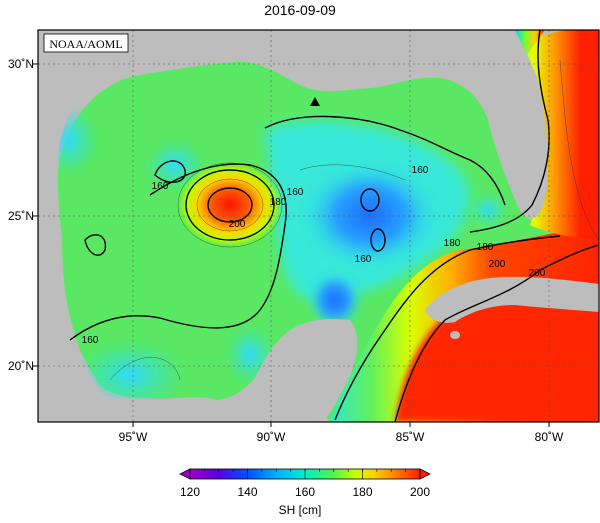 This screenshot has width=600, height=523. What do you see at coordinates (300, 510) in the screenshot?
I see `colorbar-units-label: SH [cm]` at bounding box center [300, 510].